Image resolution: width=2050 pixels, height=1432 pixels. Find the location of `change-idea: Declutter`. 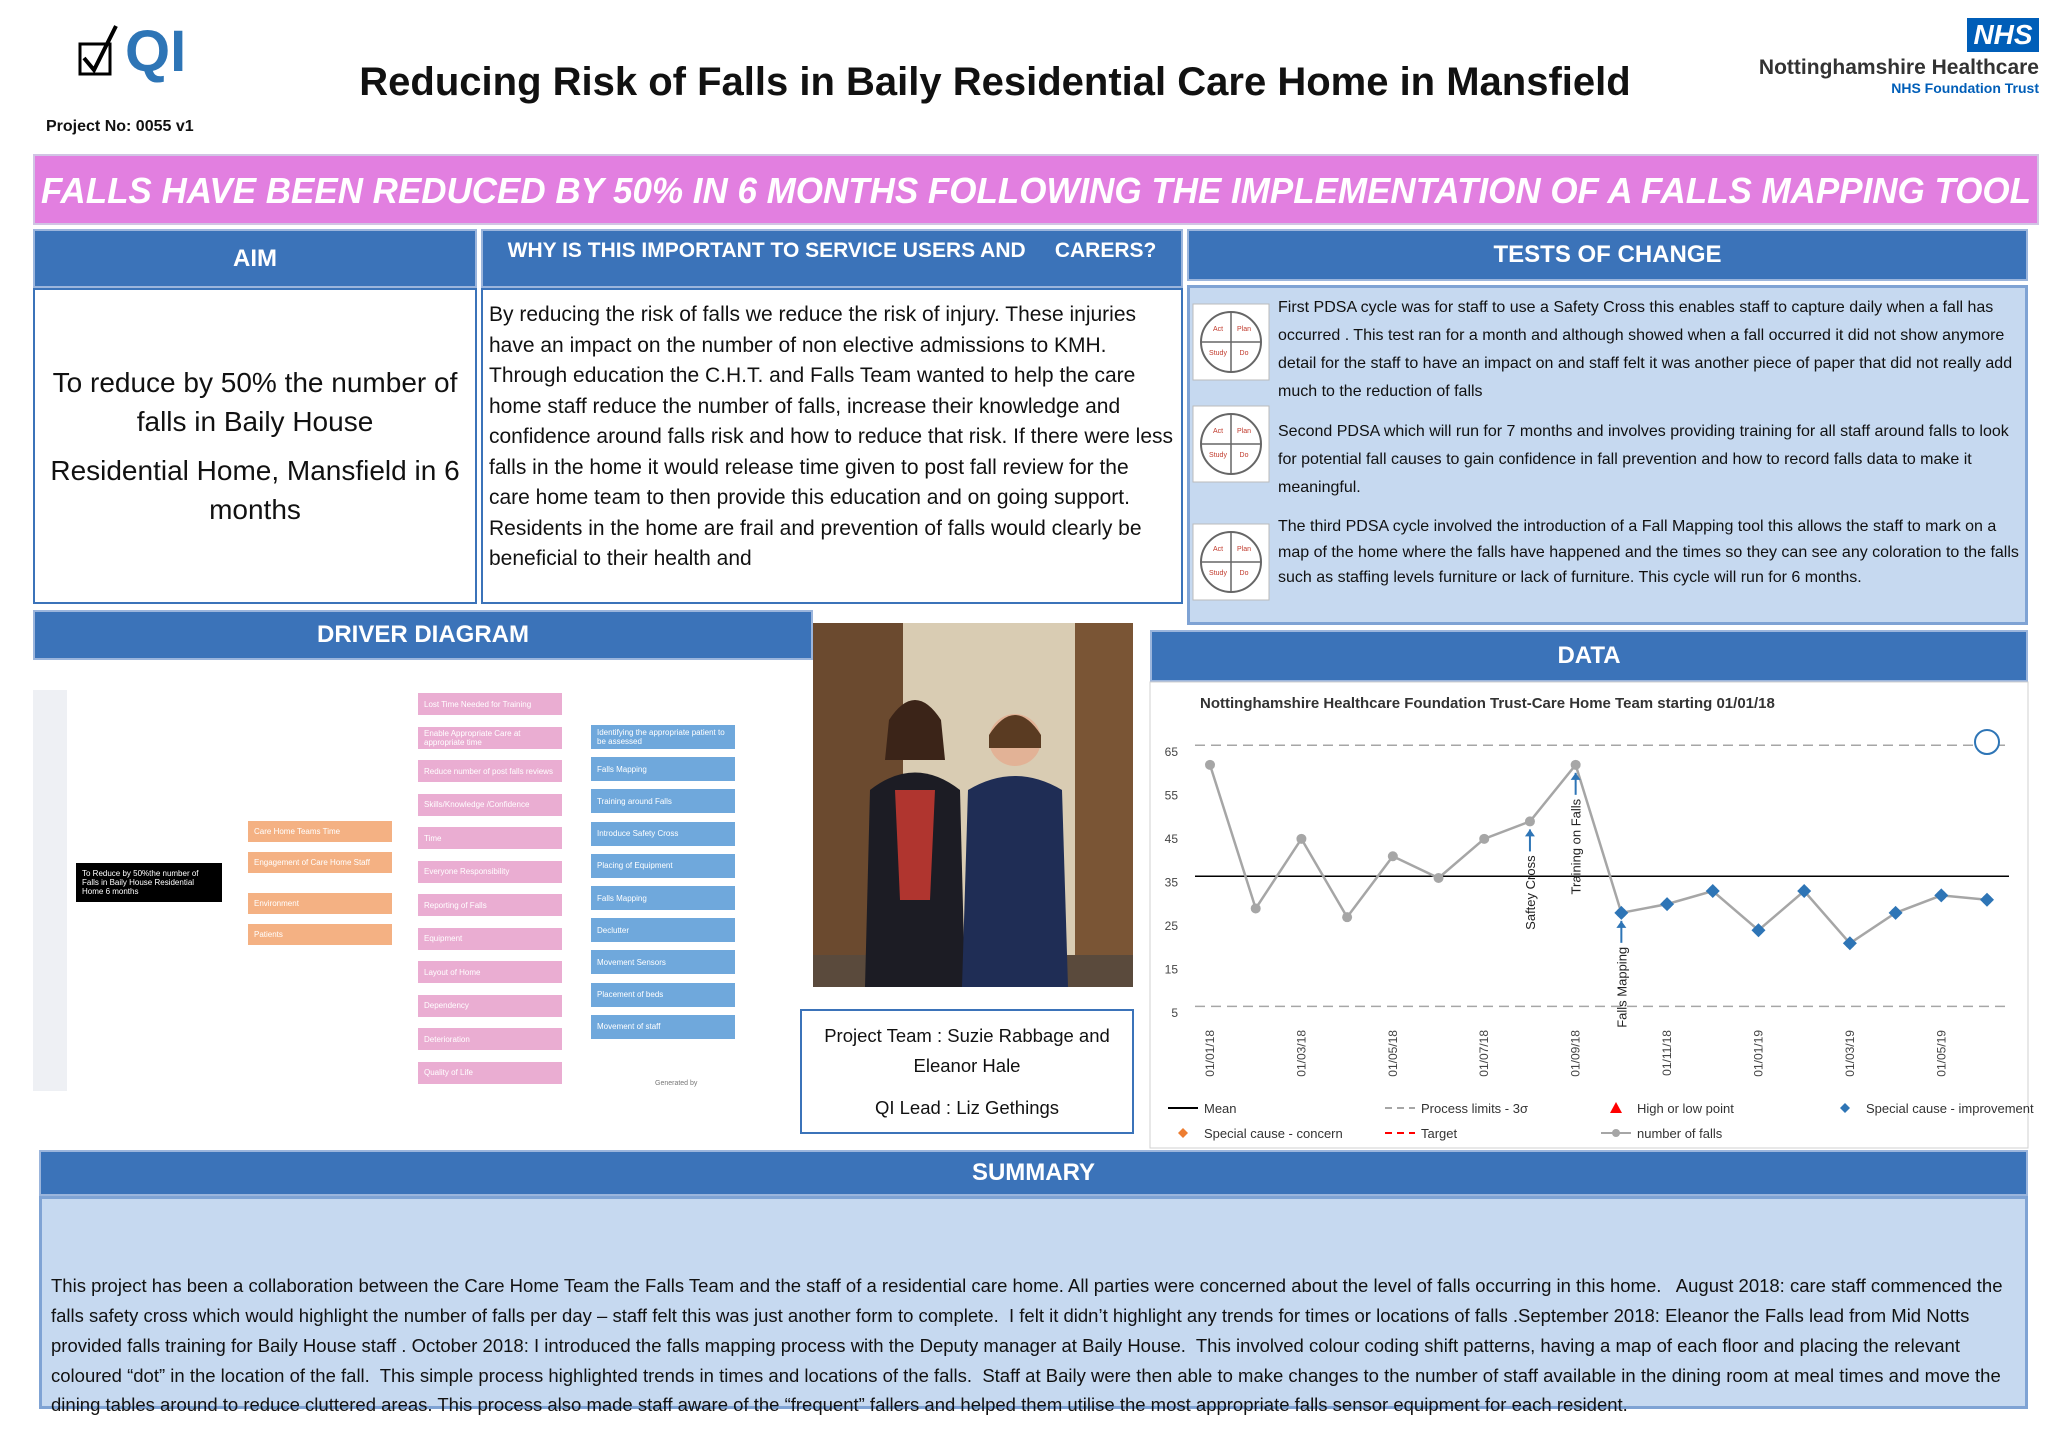

change-idea: Declutter is located at coordinates (663, 930).